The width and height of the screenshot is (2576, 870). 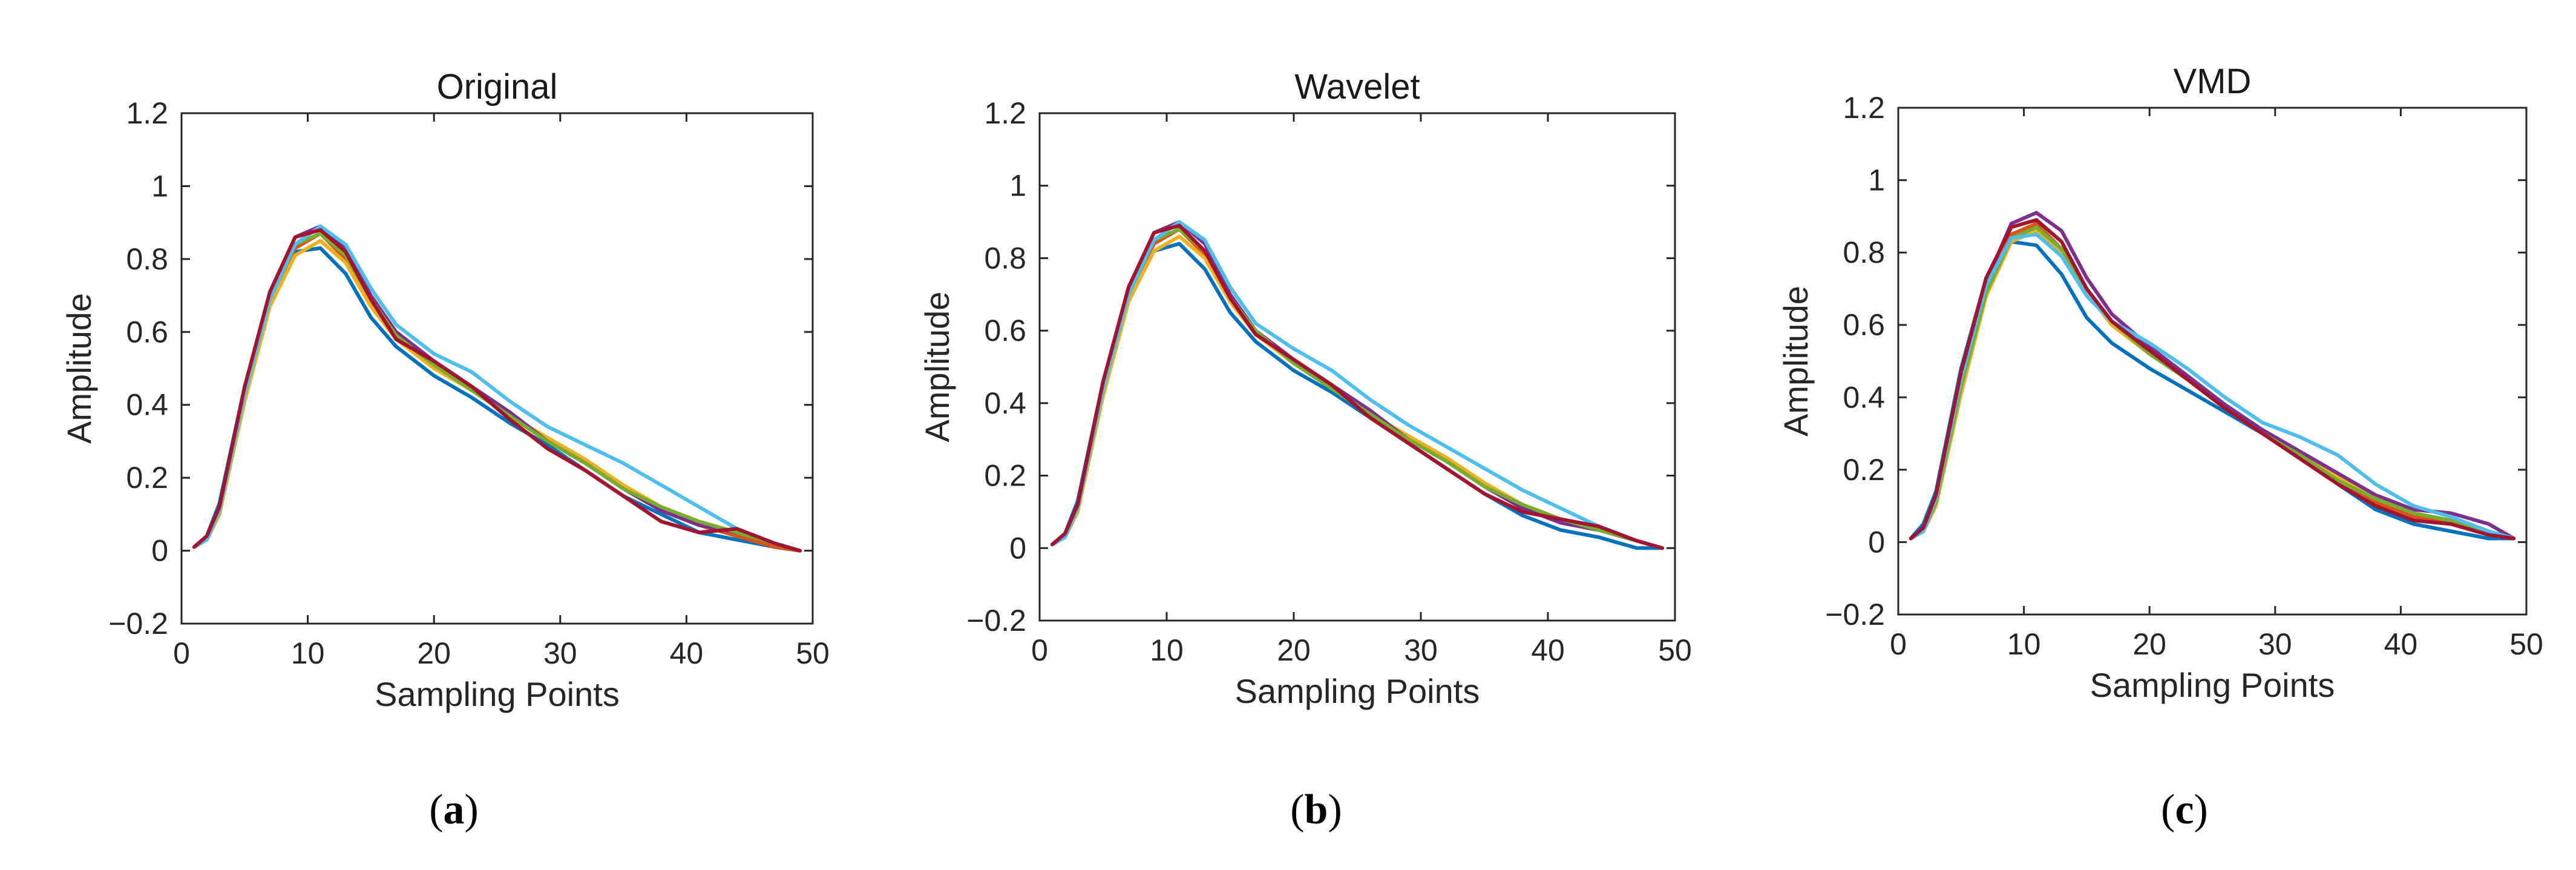 I want to click on panel-caption: (a), so click(x=454, y=809).